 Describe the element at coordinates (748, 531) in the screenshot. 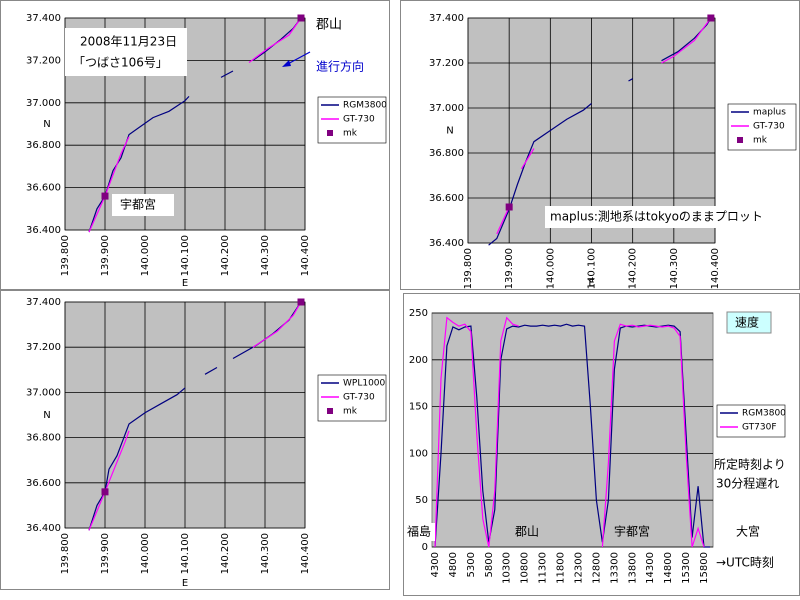

I see `annotation: 大宮` at that location.